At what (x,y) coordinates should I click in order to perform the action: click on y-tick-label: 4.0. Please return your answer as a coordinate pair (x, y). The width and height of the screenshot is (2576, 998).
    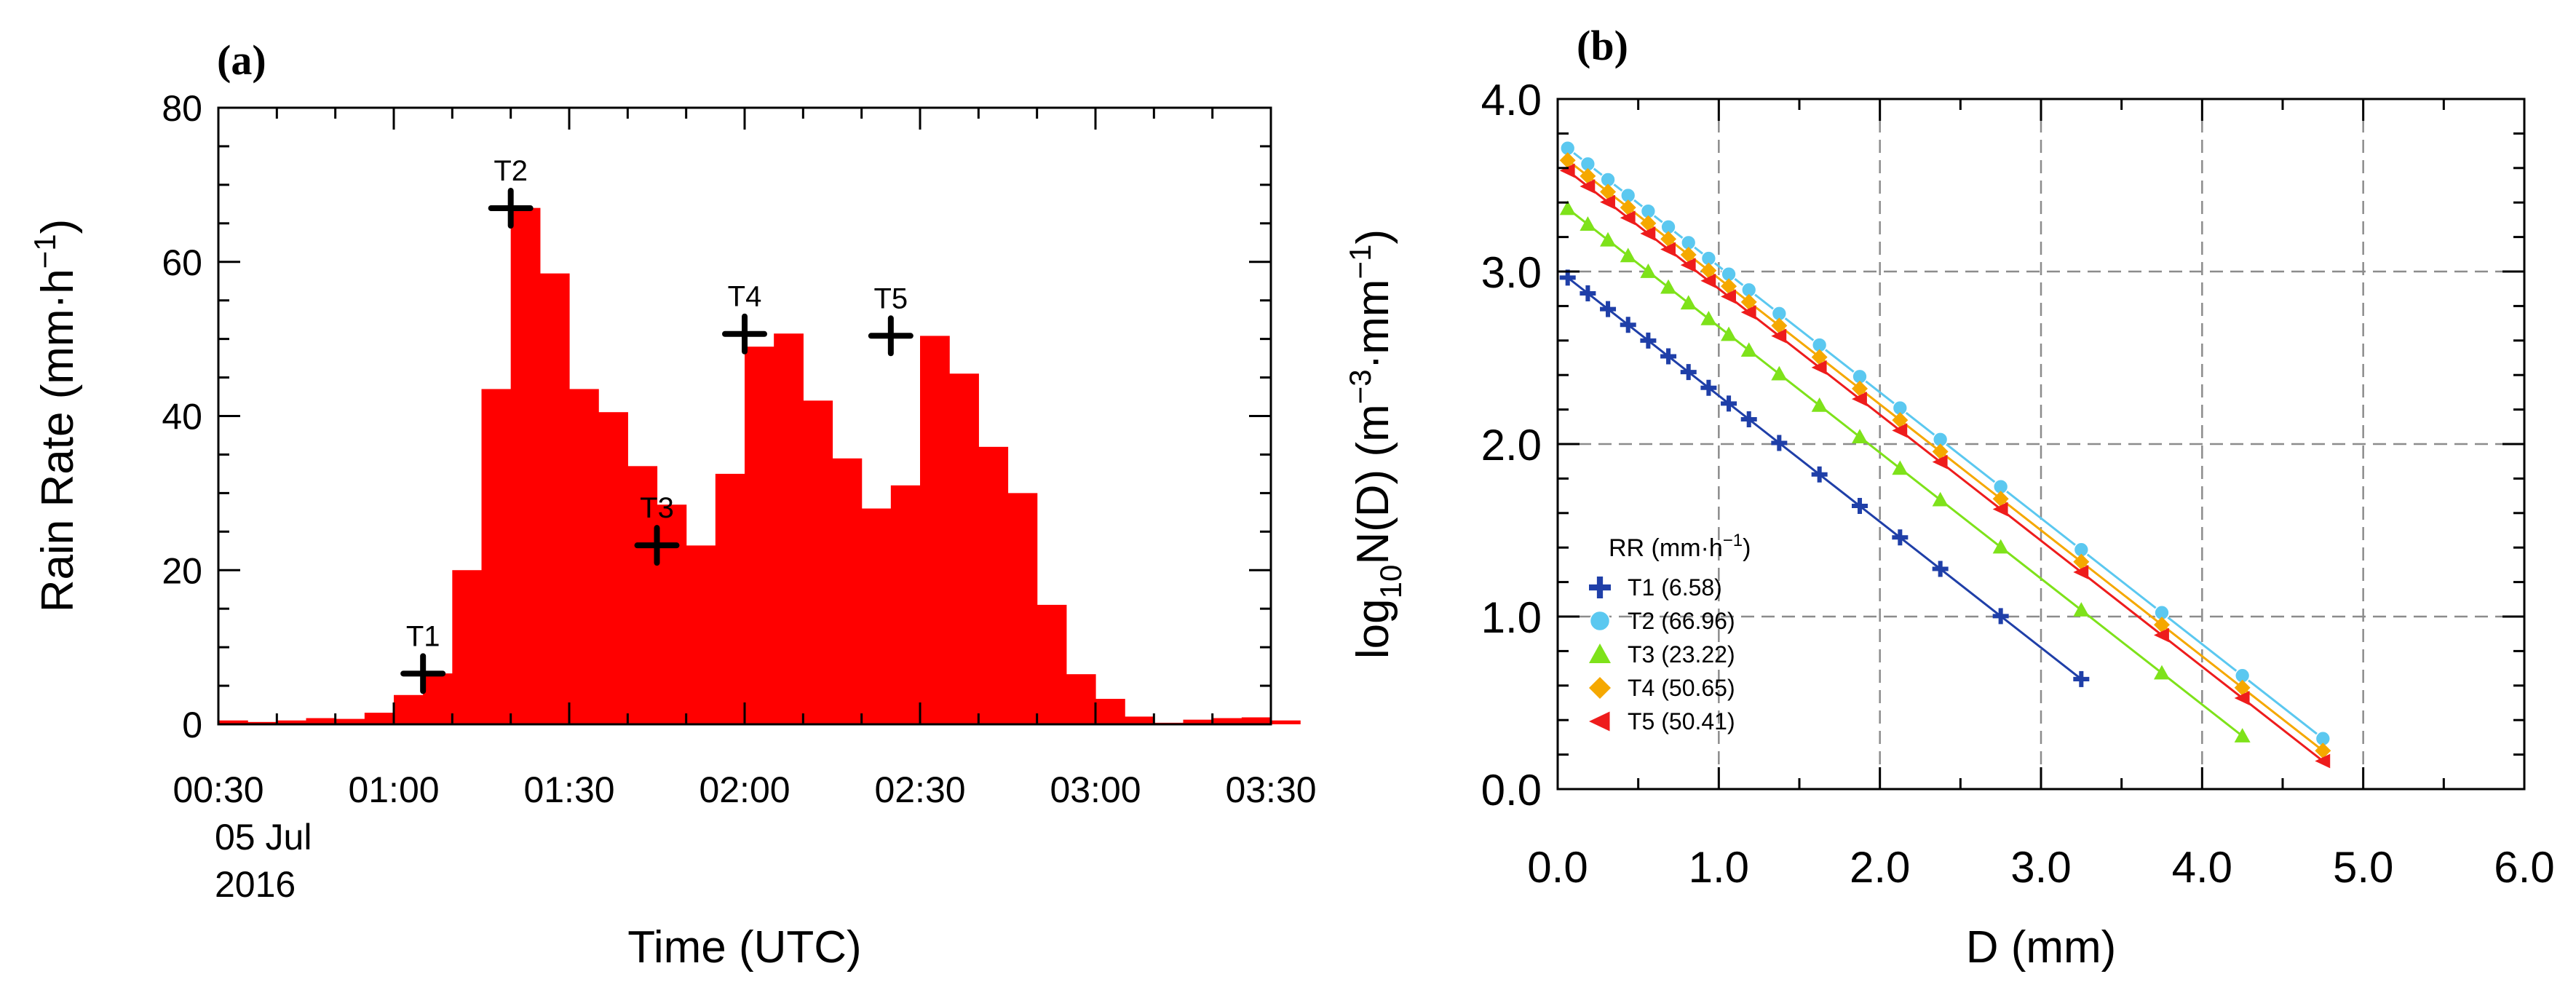
    Looking at the image, I should click on (1511, 100).